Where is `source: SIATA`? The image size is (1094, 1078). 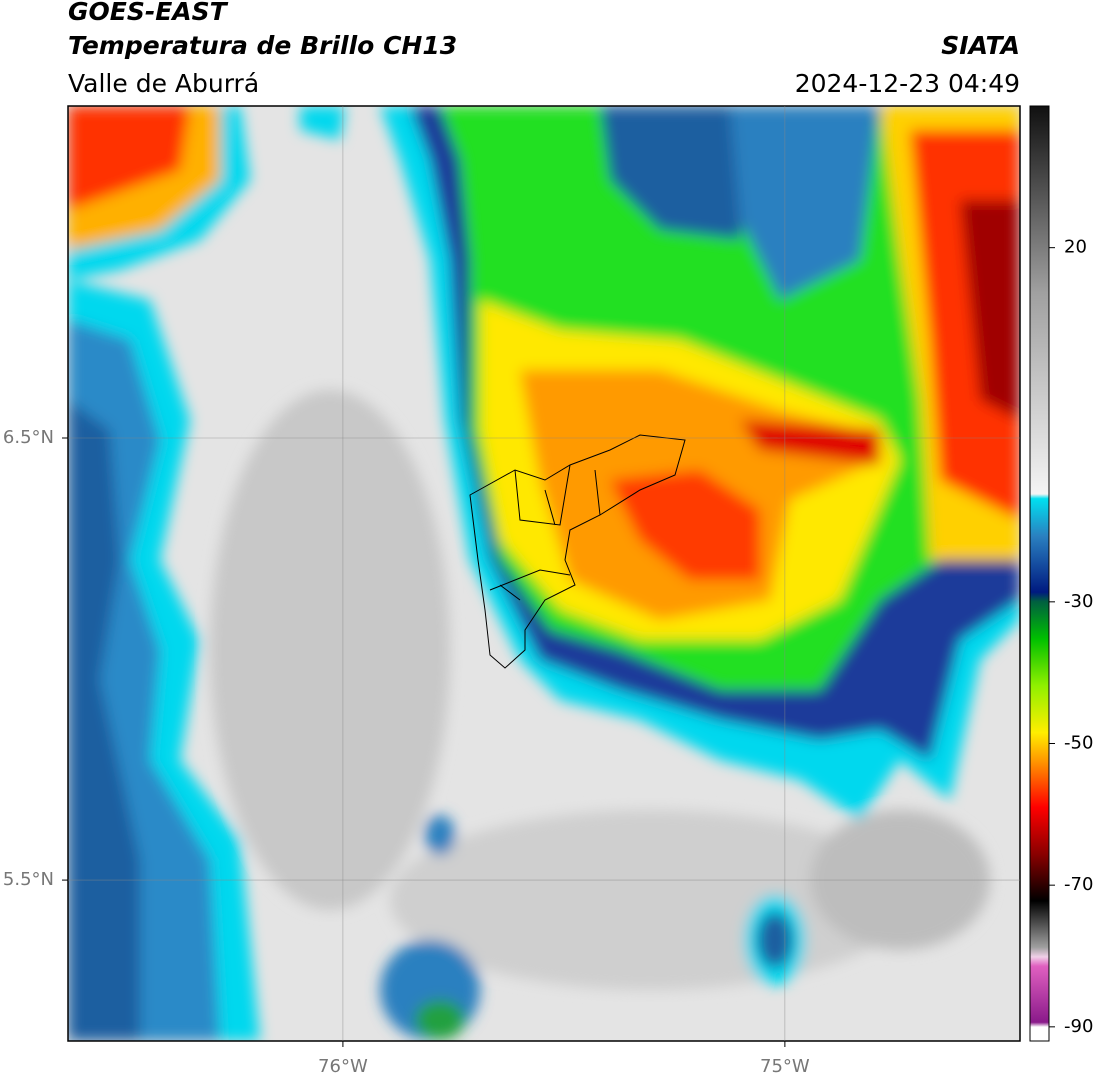
source: SIATA is located at coordinates (980, 45).